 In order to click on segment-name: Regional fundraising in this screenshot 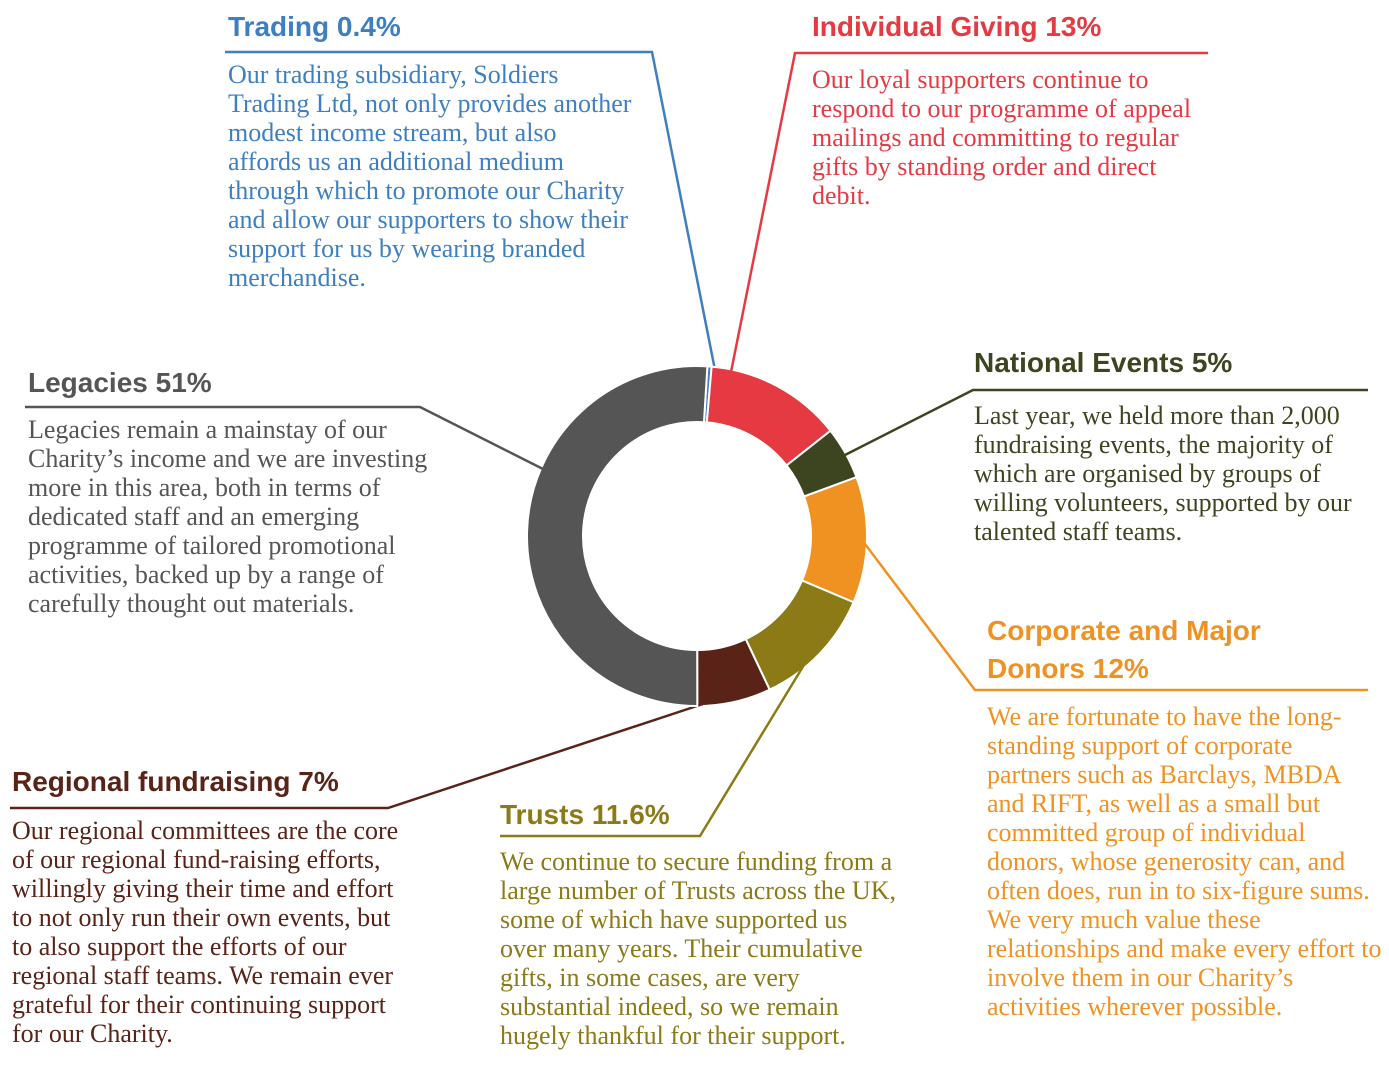, I will do `click(151, 781)`.